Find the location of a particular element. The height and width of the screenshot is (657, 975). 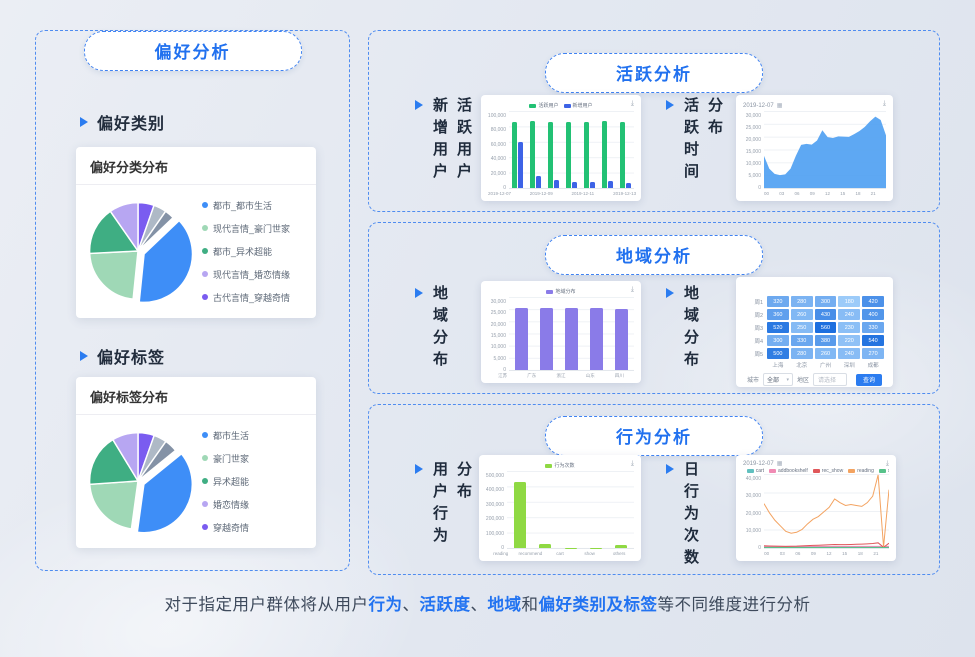

chart-body: 30,000 25,000 20,000 15,000 10,000 5,000 0 is located at coordinates (814, 151).